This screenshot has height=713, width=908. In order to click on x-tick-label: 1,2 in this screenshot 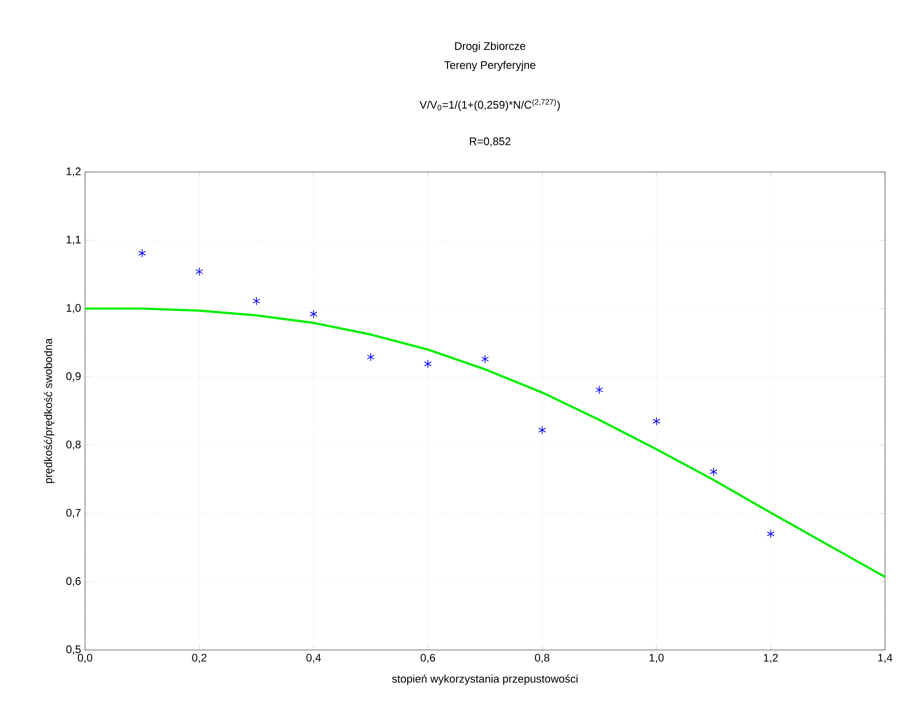, I will do `click(771, 658)`.